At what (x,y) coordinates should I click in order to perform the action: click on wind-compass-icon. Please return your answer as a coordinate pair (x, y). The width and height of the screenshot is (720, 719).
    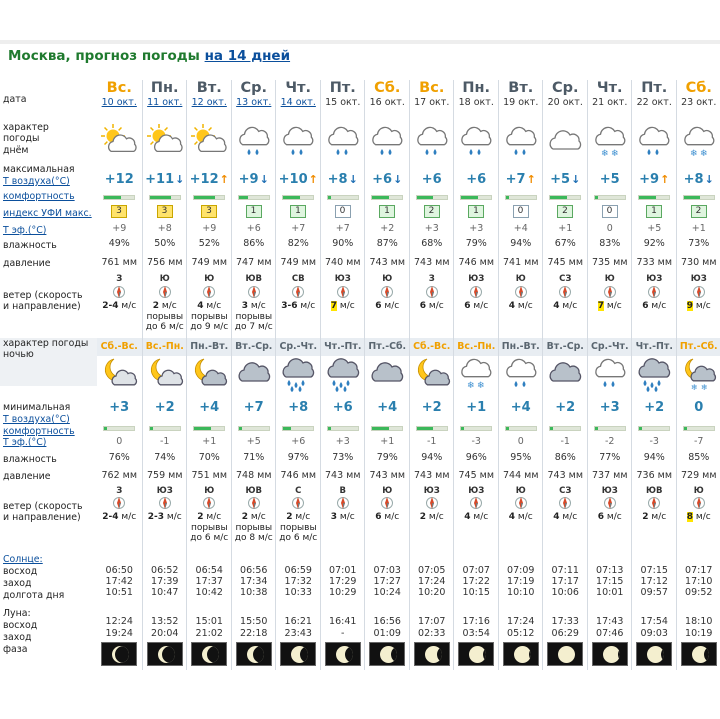
    Looking at the image, I should click on (565, 292).